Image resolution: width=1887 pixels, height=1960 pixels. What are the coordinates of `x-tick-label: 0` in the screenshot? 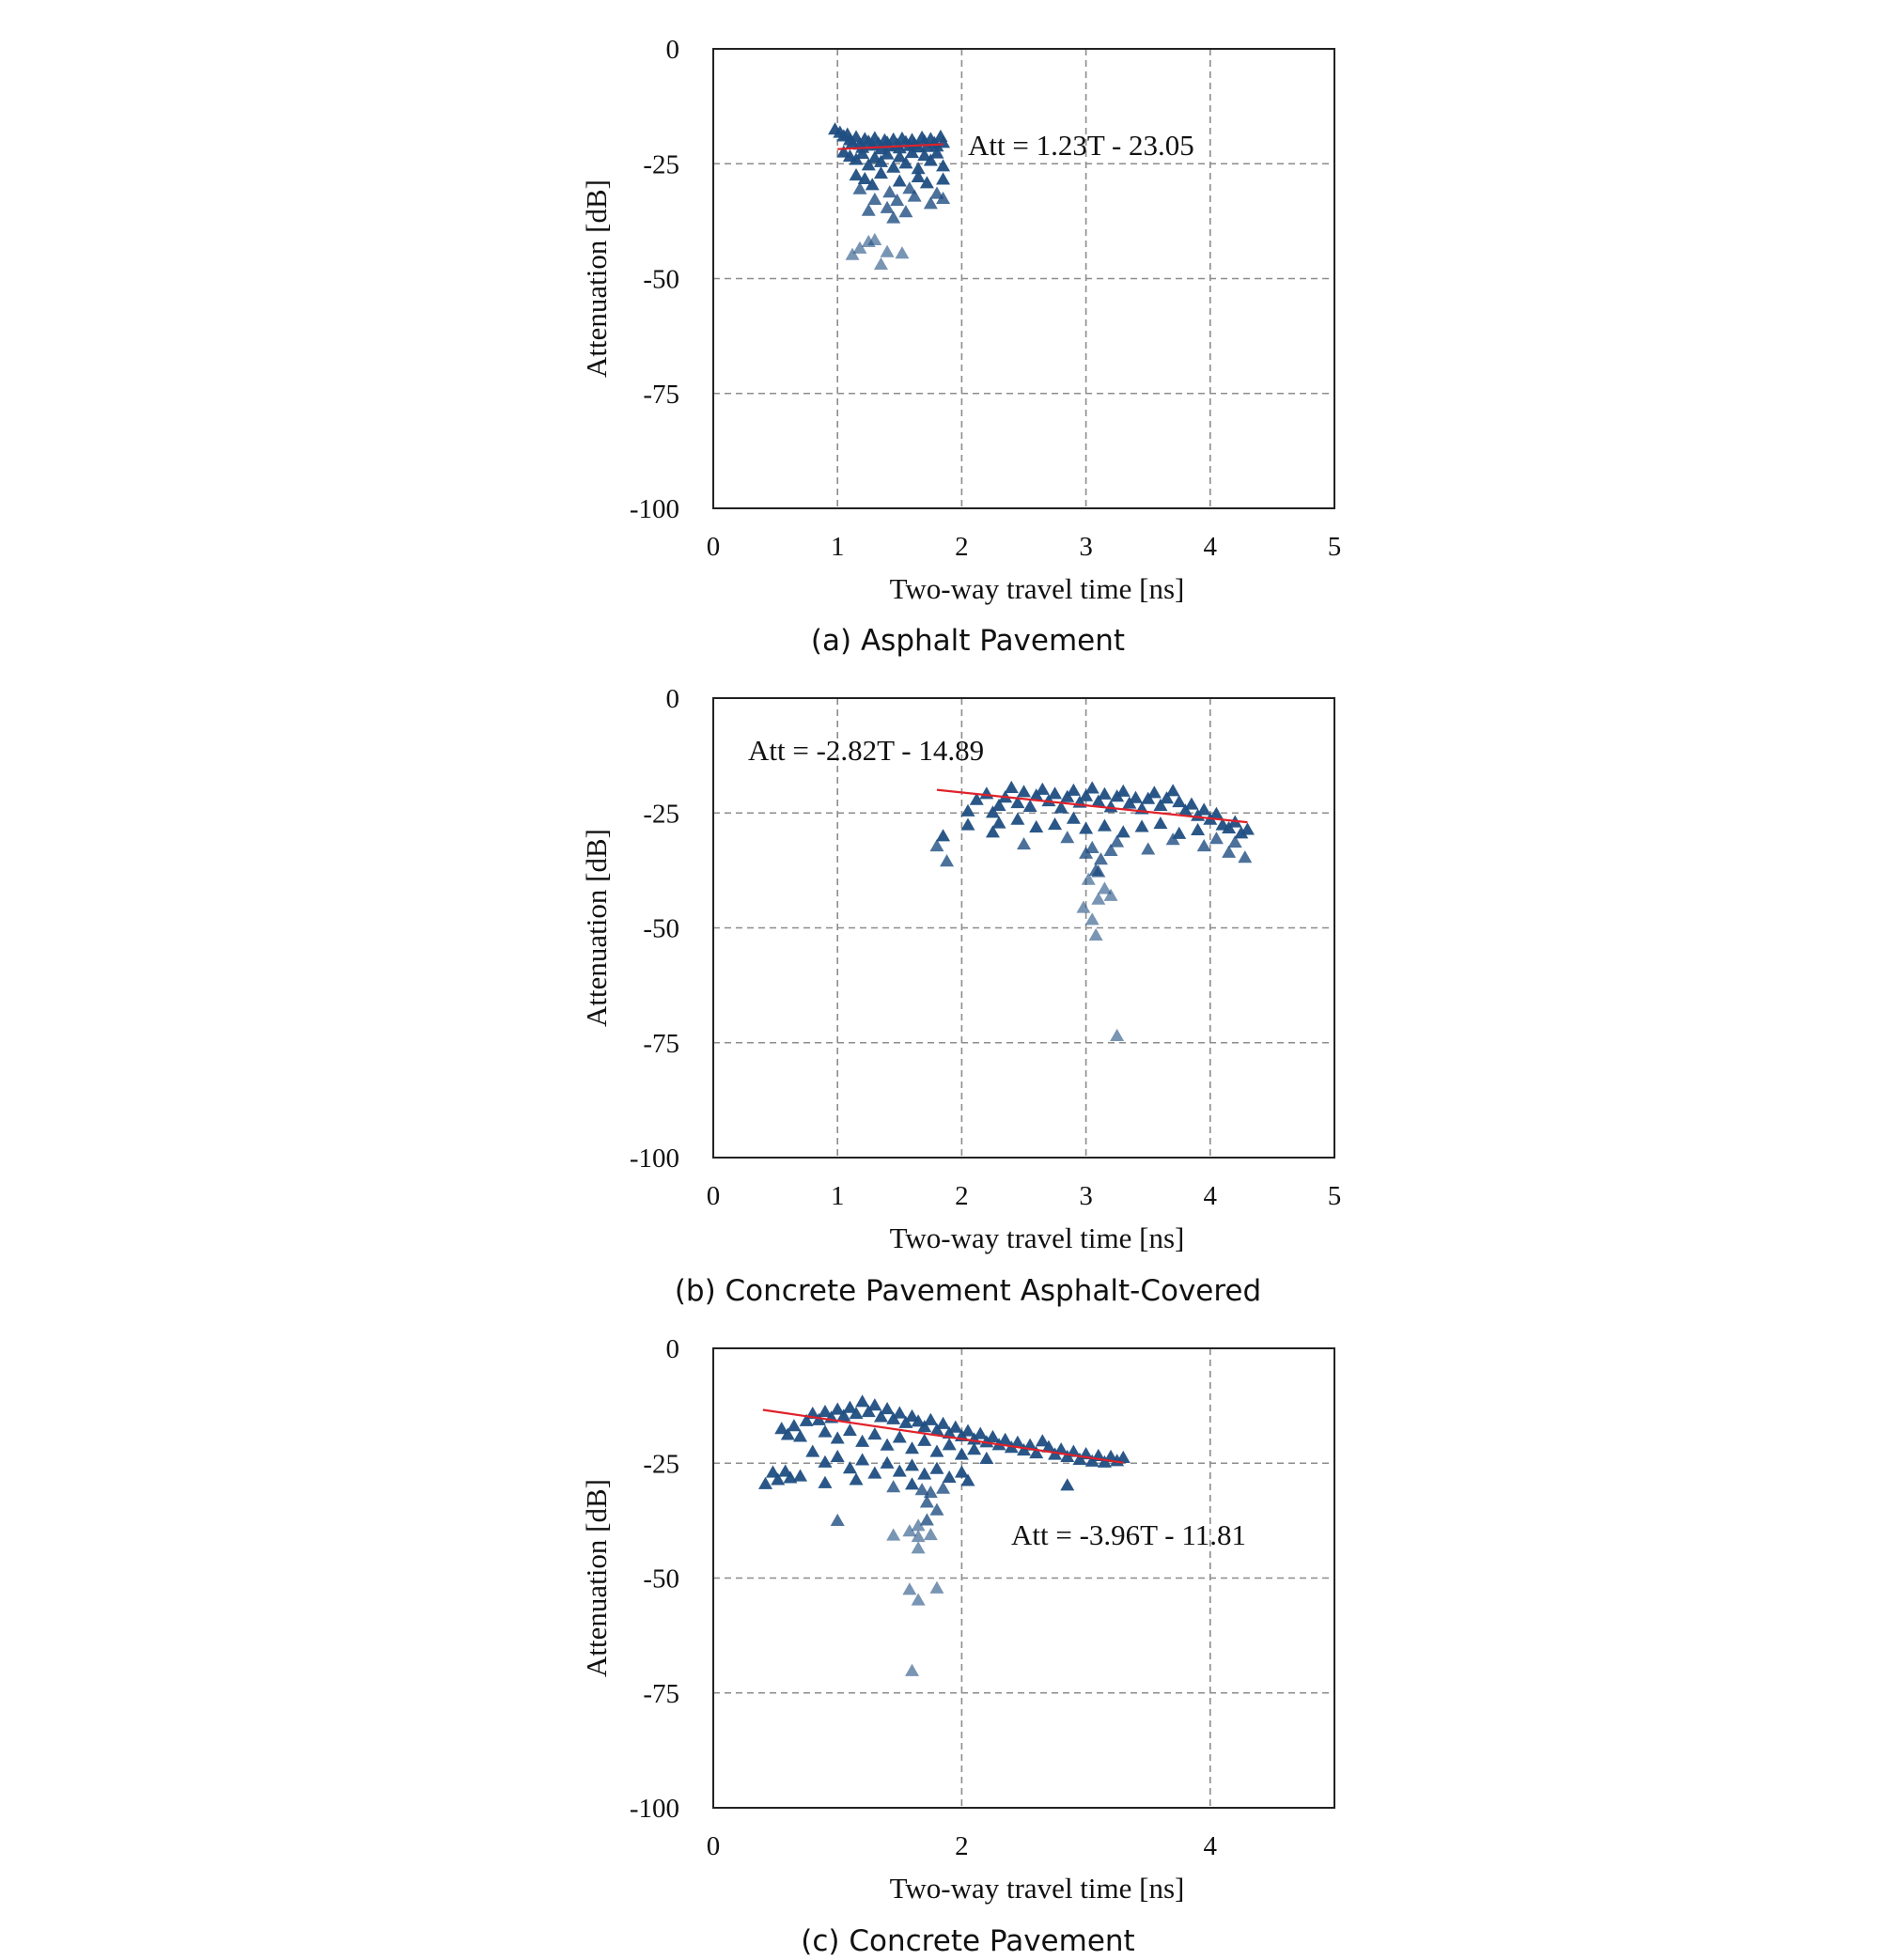 It's located at (714, 1196).